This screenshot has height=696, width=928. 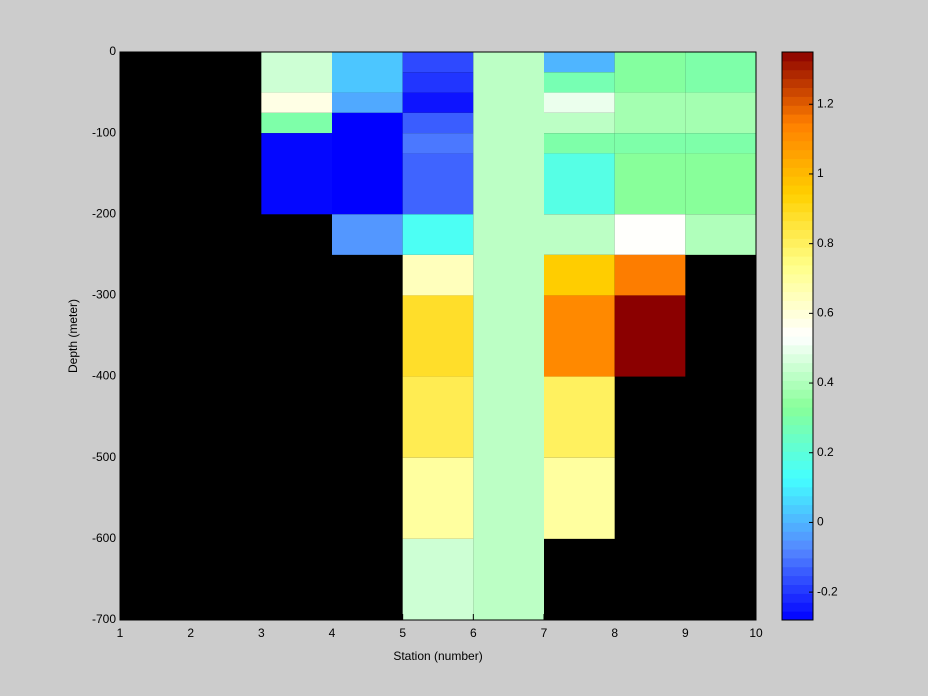 I want to click on x-tick-label: 1, so click(x=120, y=633).